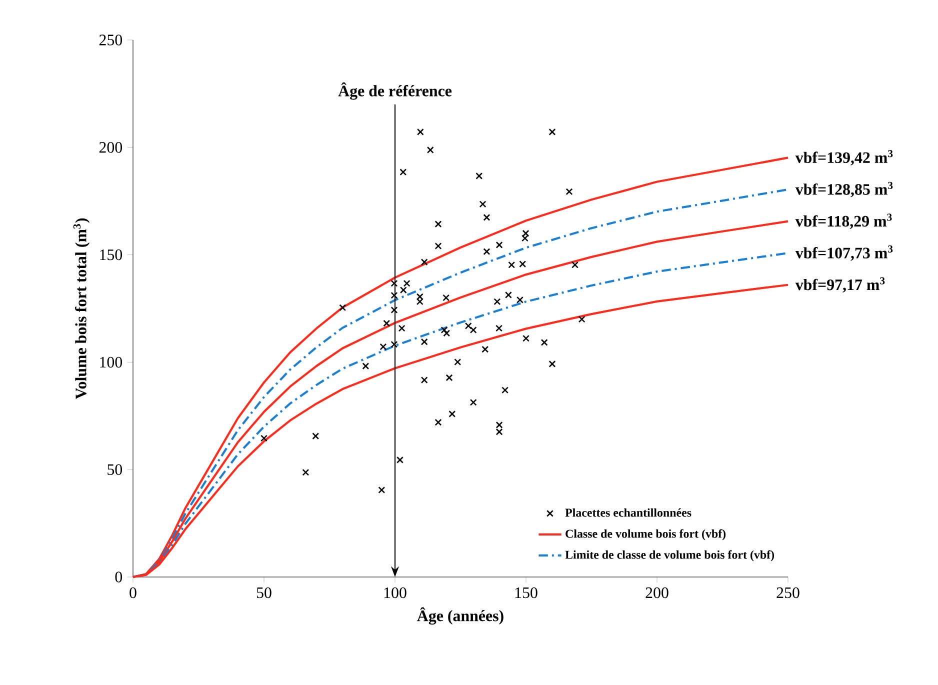  Describe the element at coordinates (840, 285) in the screenshot. I see `text: vbf=97,17 m$^{3}$` at that location.